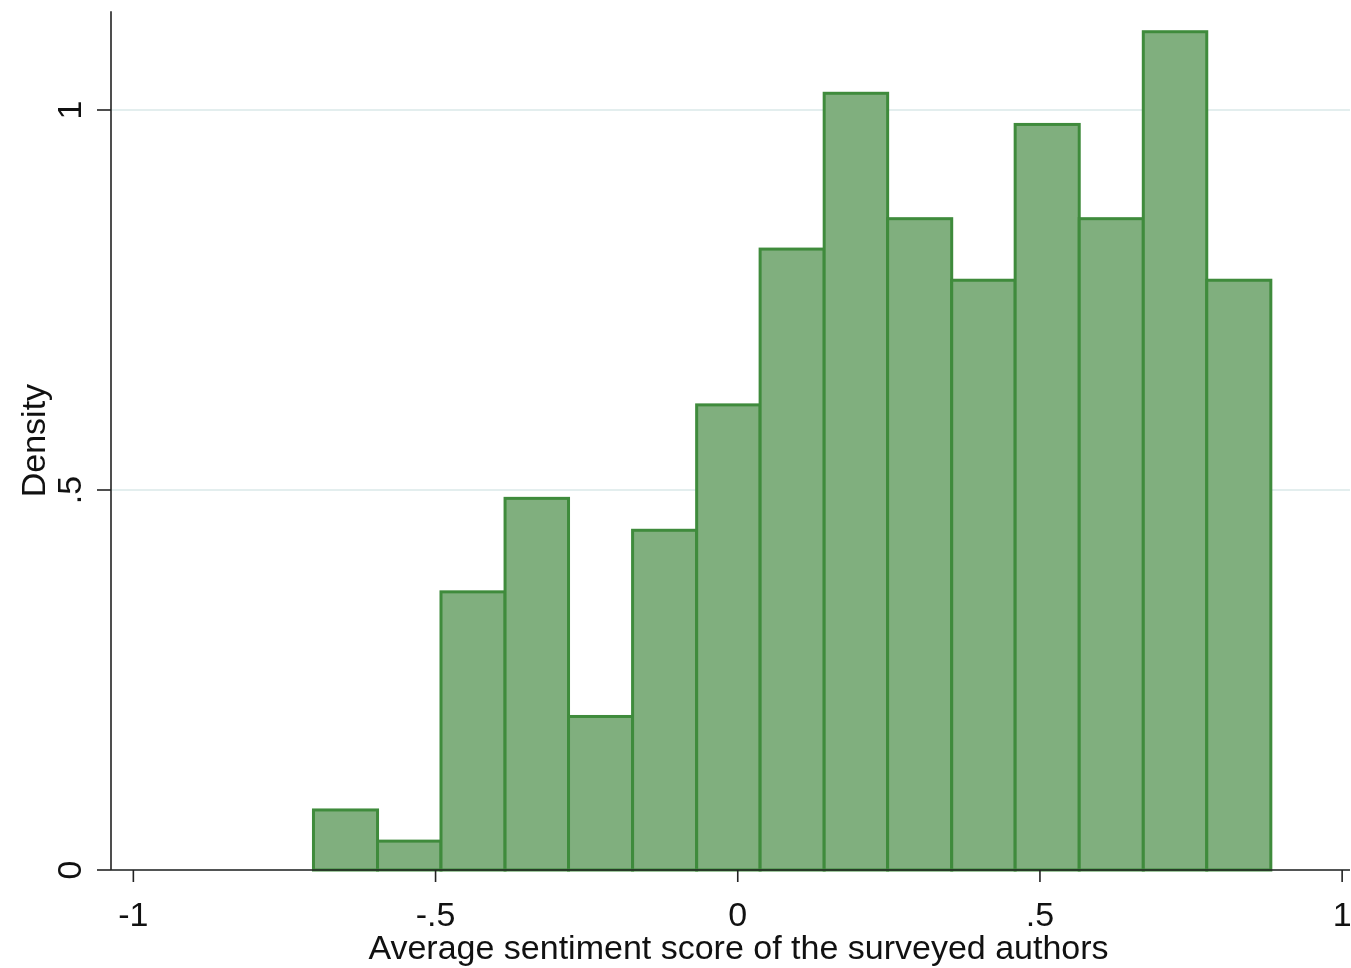 The height and width of the screenshot is (968, 1351). I want to click on x-tick-label: -1, so click(133, 914).